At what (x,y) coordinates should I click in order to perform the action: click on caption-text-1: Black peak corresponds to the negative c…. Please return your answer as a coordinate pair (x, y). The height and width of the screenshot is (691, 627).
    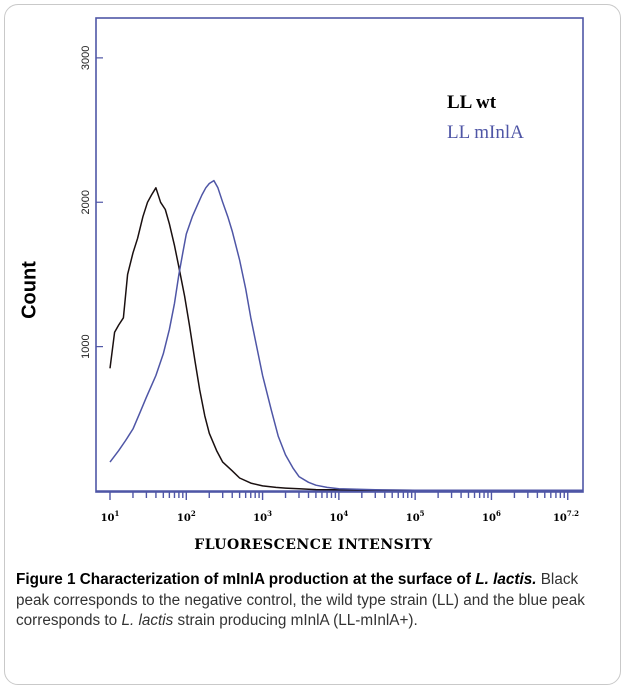
    Looking at the image, I should click on (300, 600).